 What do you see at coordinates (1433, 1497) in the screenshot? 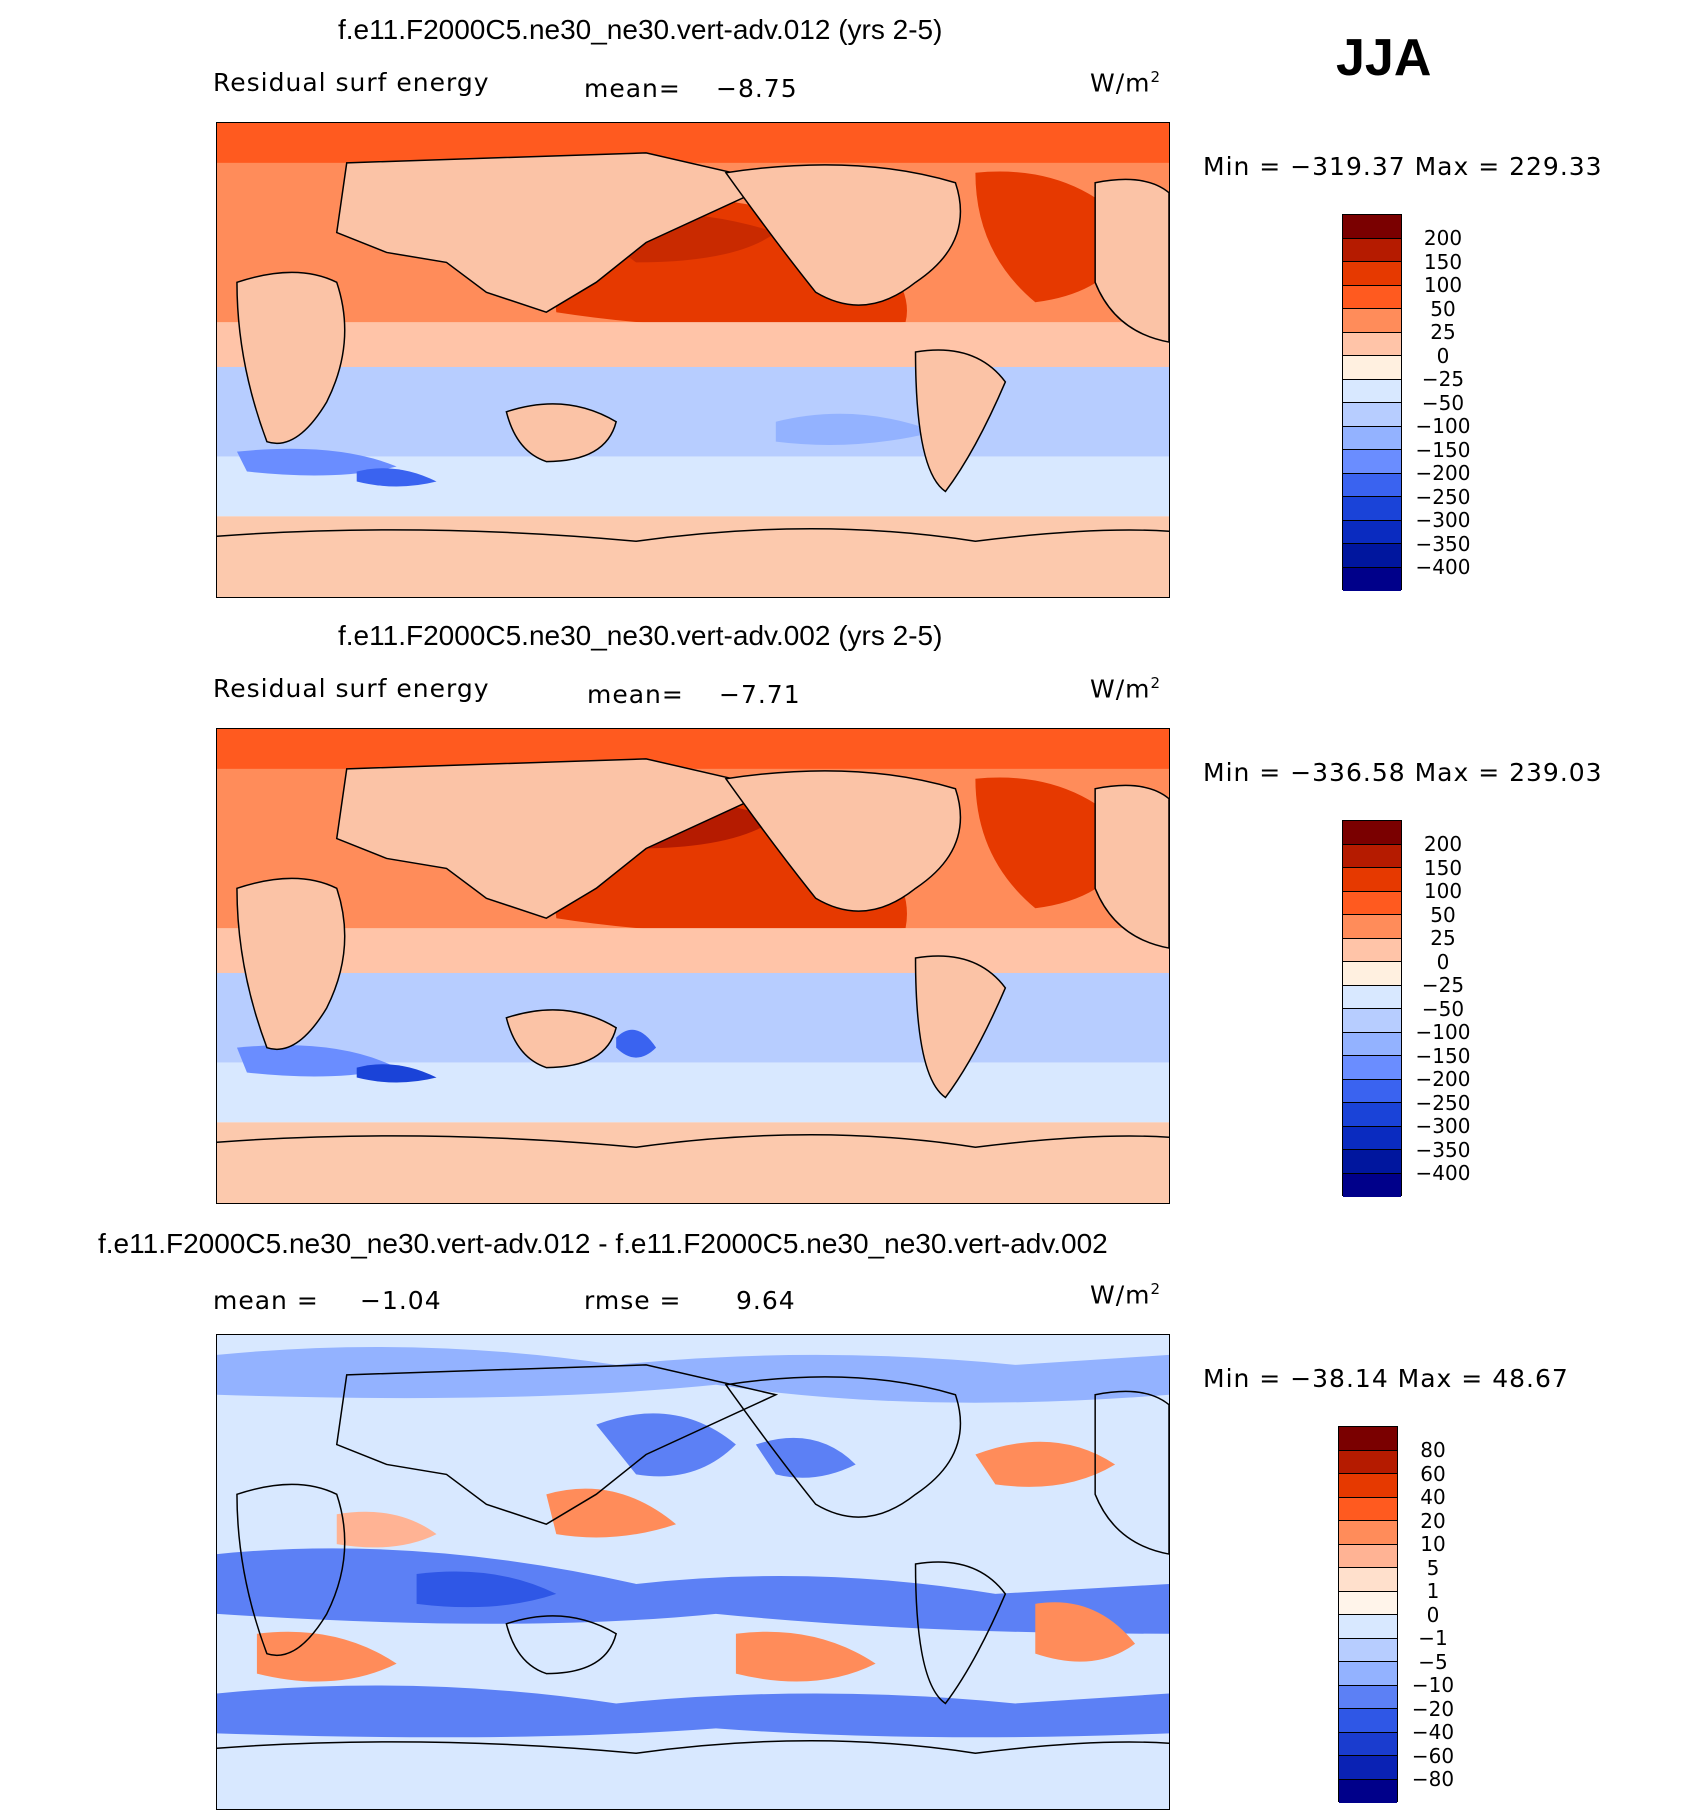
I see `colorbar-tick-label: 40` at bounding box center [1433, 1497].